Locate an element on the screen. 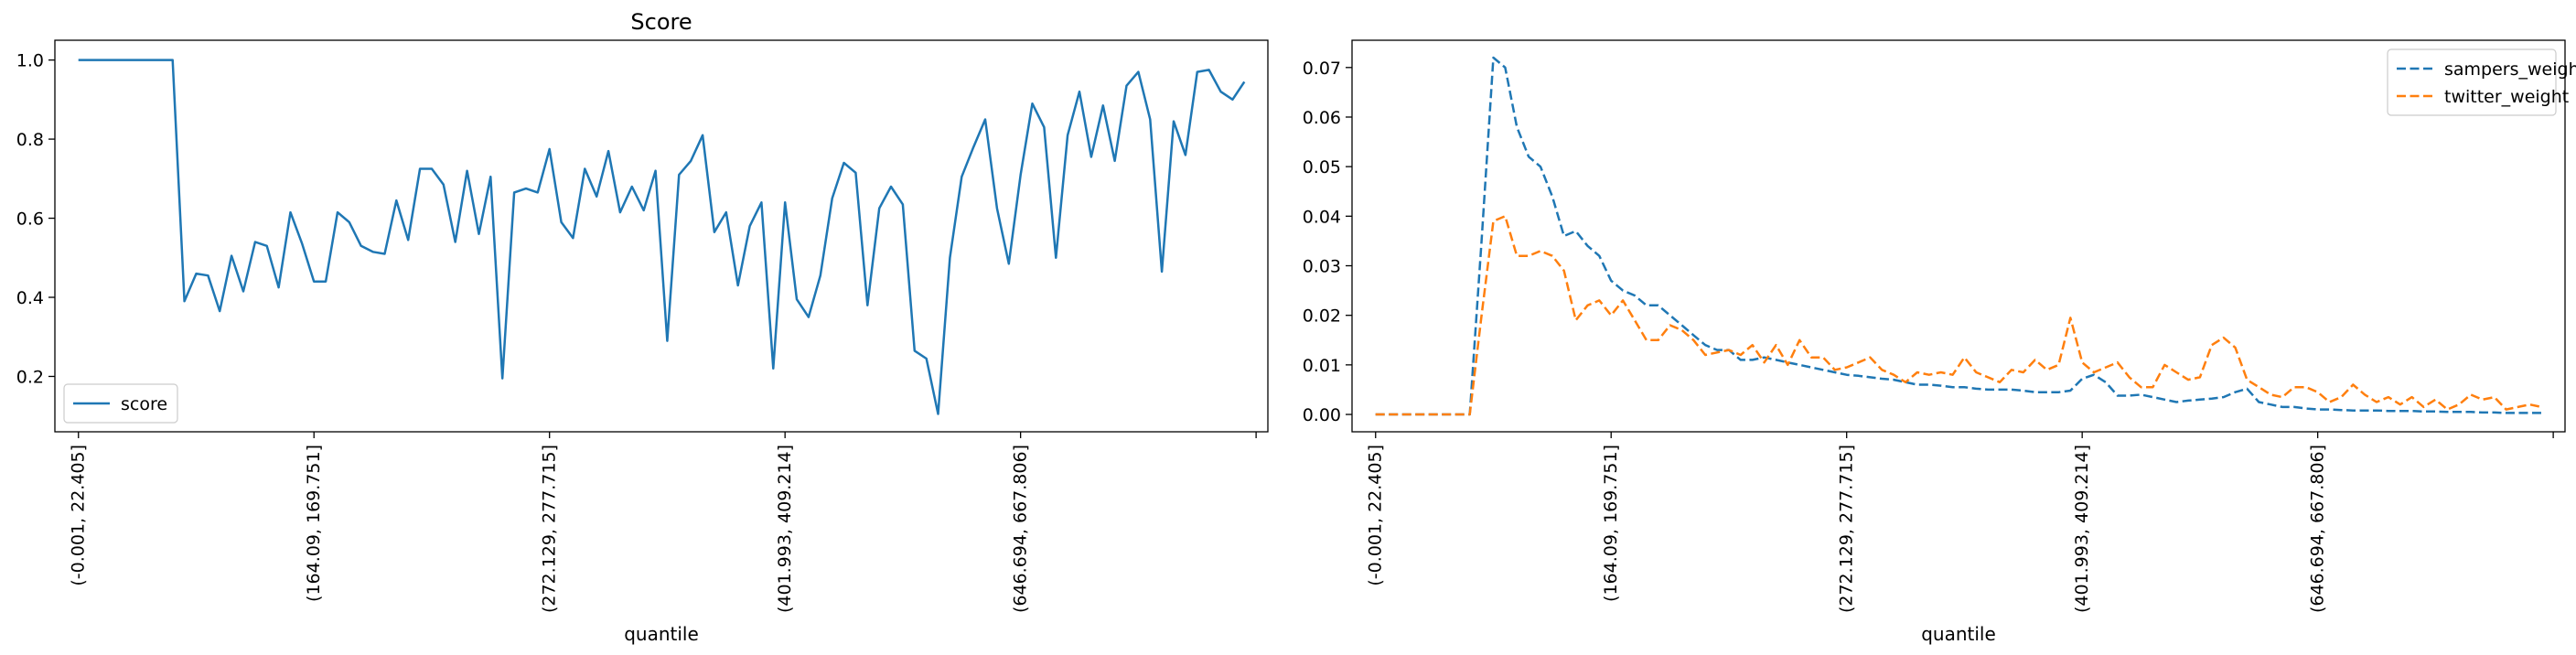 This screenshot has width=2576, height=655. y-tick-label: 0.07 is located at coordinates (1322, 69).